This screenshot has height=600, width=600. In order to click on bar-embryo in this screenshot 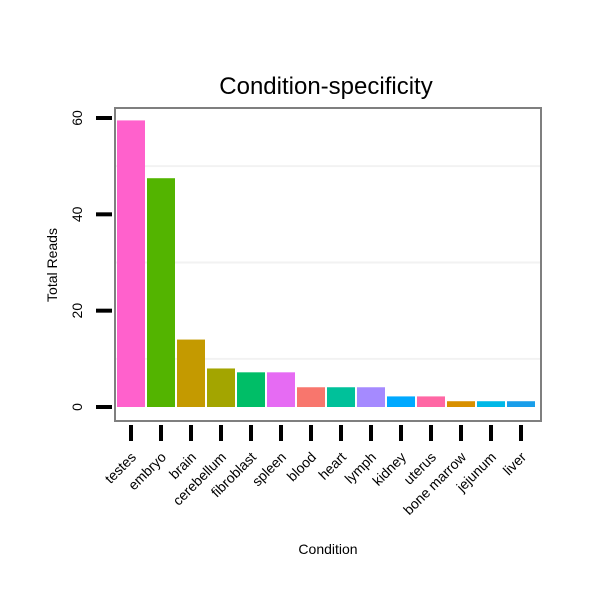, I will do `click(161, 292)`.